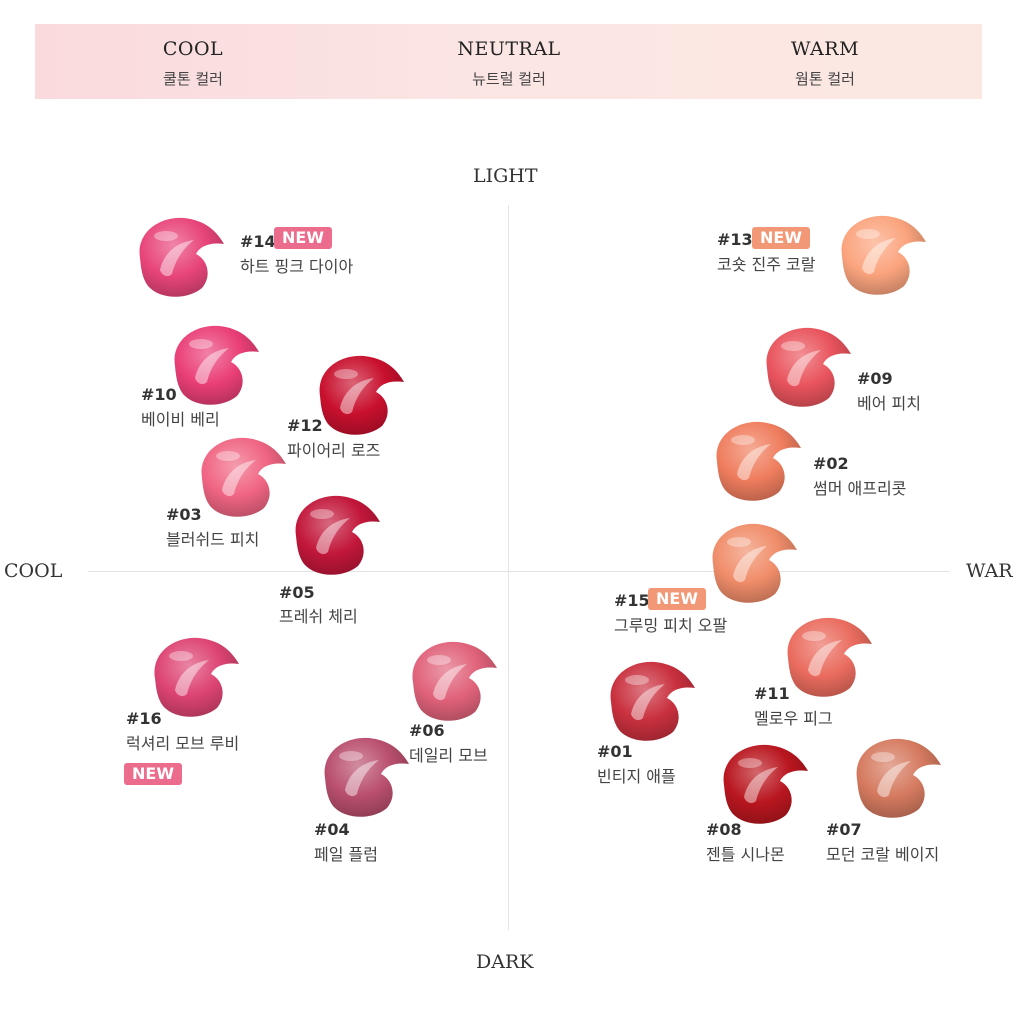  Describe the element at coordinates (825, 79) in the screenshot. I see `band-subtitle: 웜톤 컬러` at that location.